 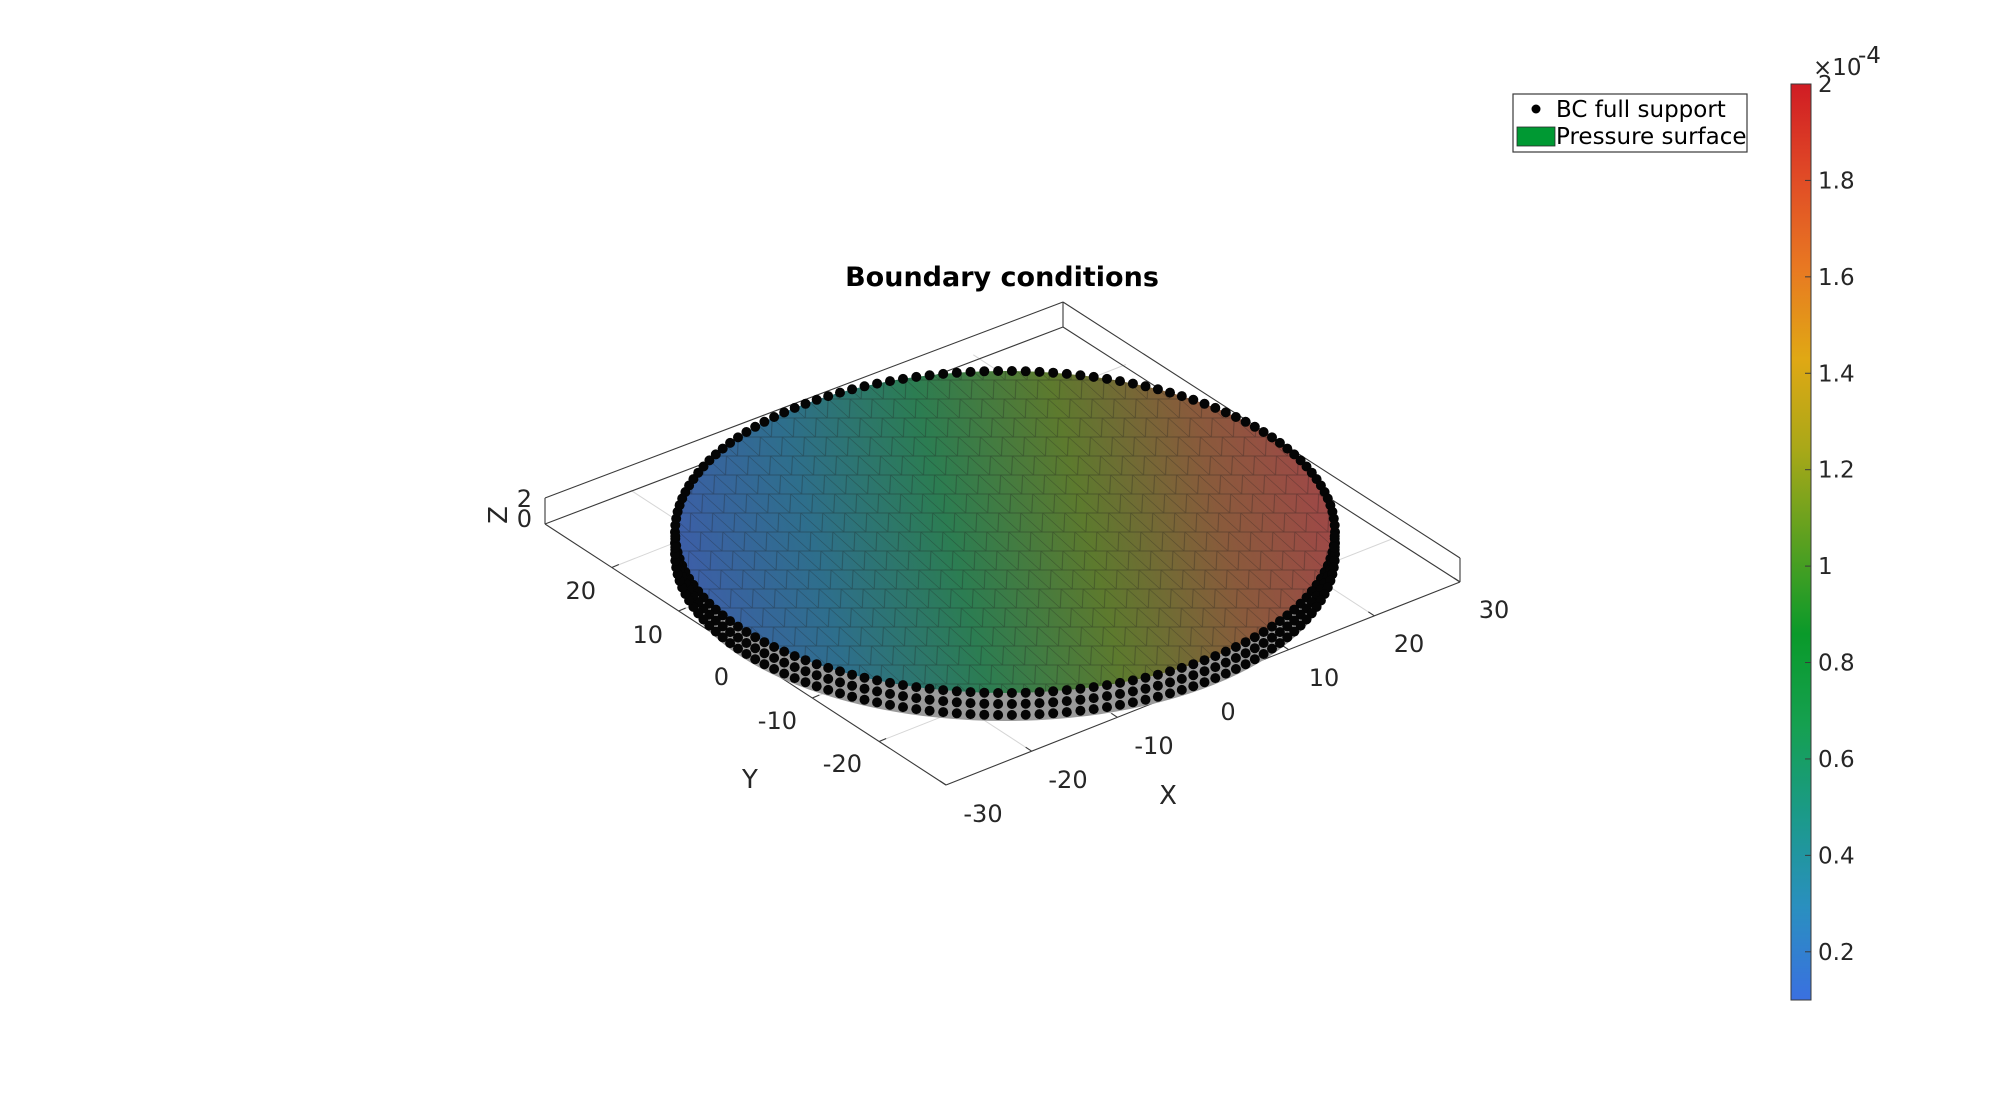 I want to click on y-tick-labels: -20 -10 0 10 20, so click(x=713, y=677).